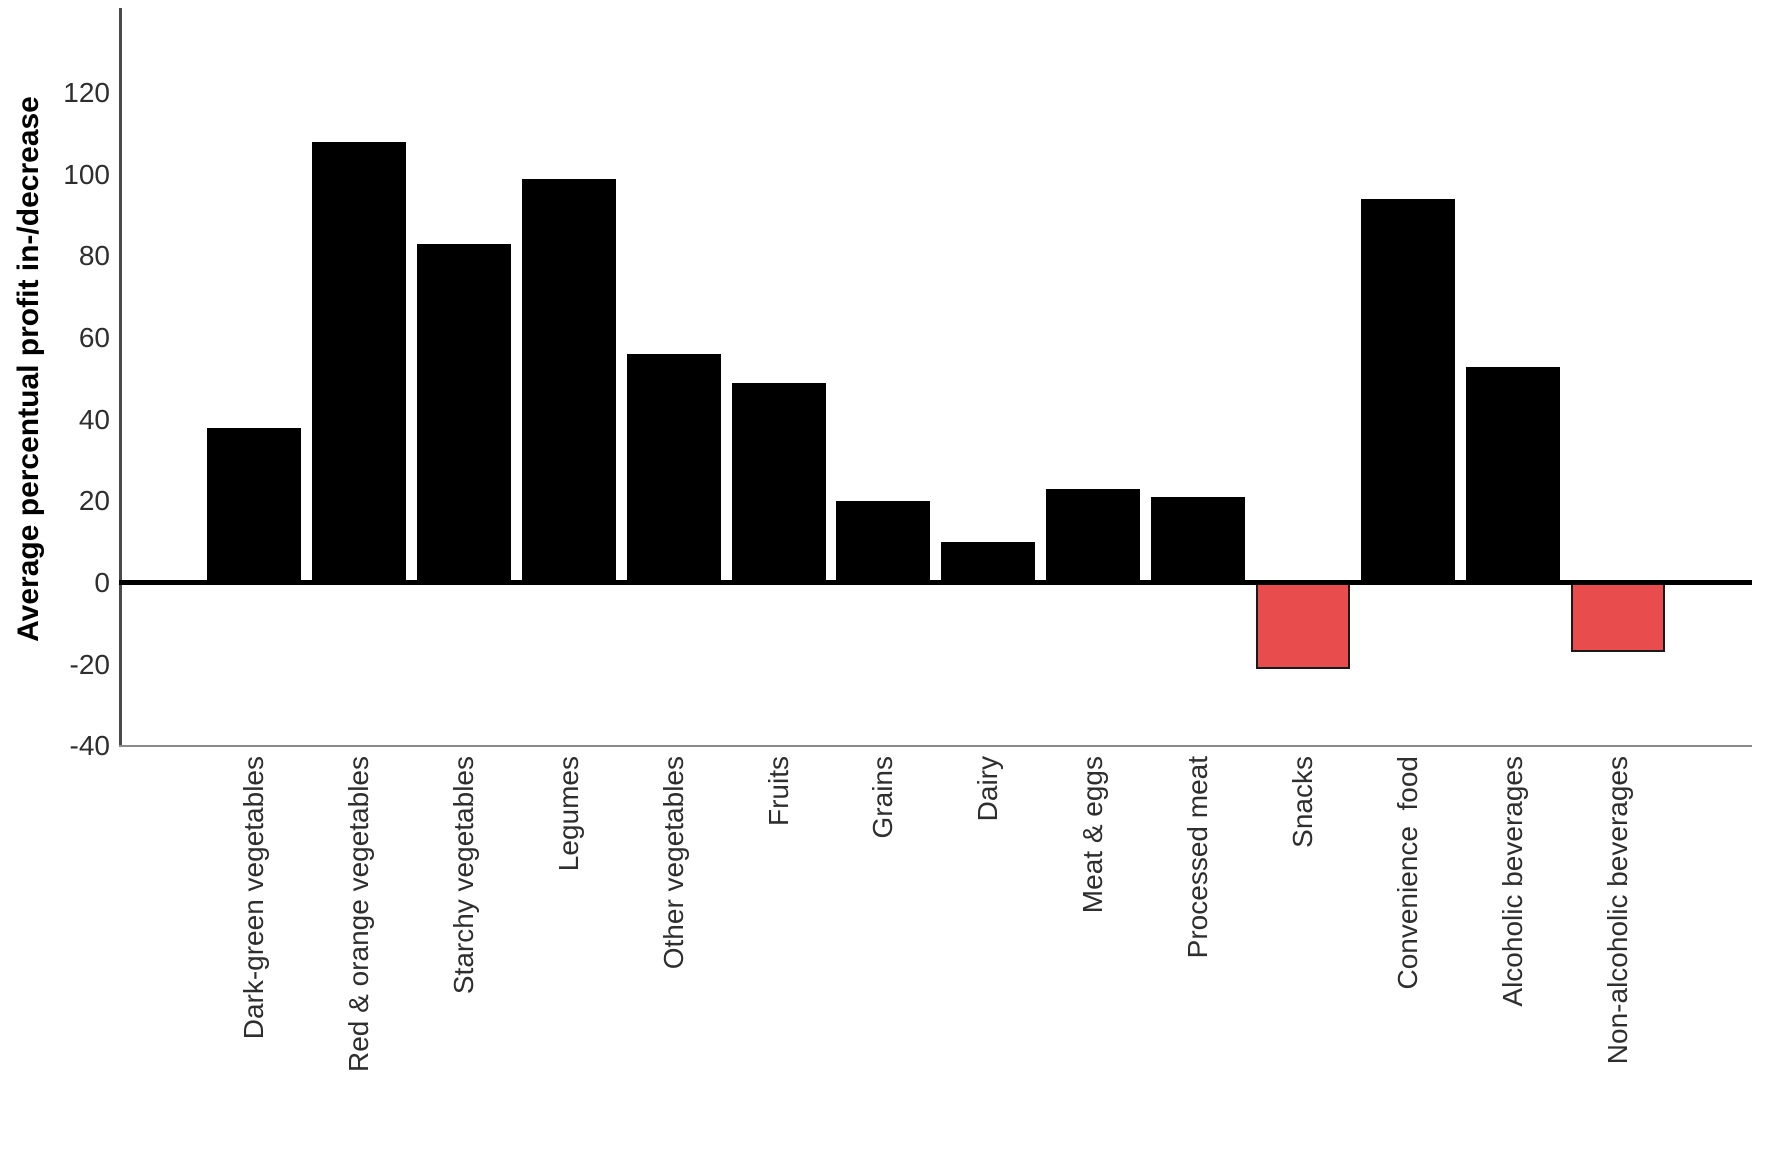  What do you see at coordinates (883, 797) in the screenshot?
I see `x-label-grains: Grains` at bounding box center [883, 797].